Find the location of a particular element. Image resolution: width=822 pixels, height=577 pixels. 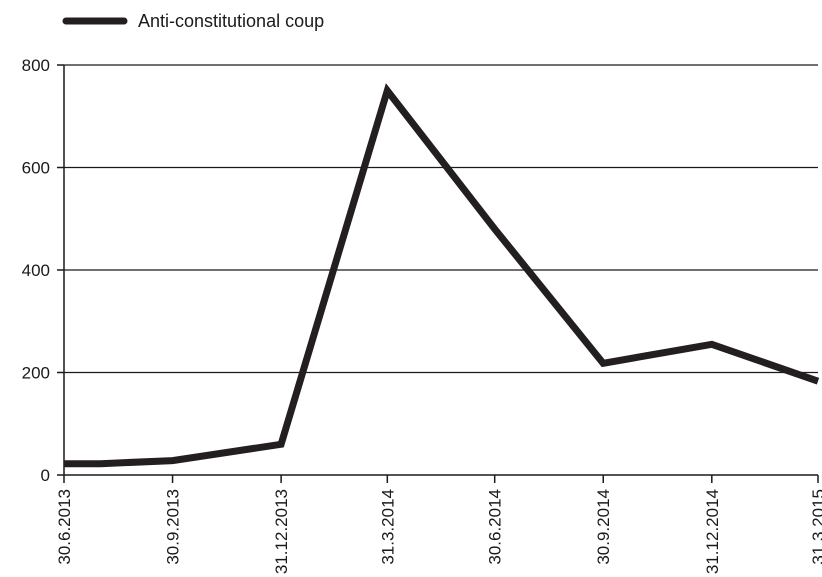

x-tick-label-0: 30.6.2013 is located at coordinates (64, 527).